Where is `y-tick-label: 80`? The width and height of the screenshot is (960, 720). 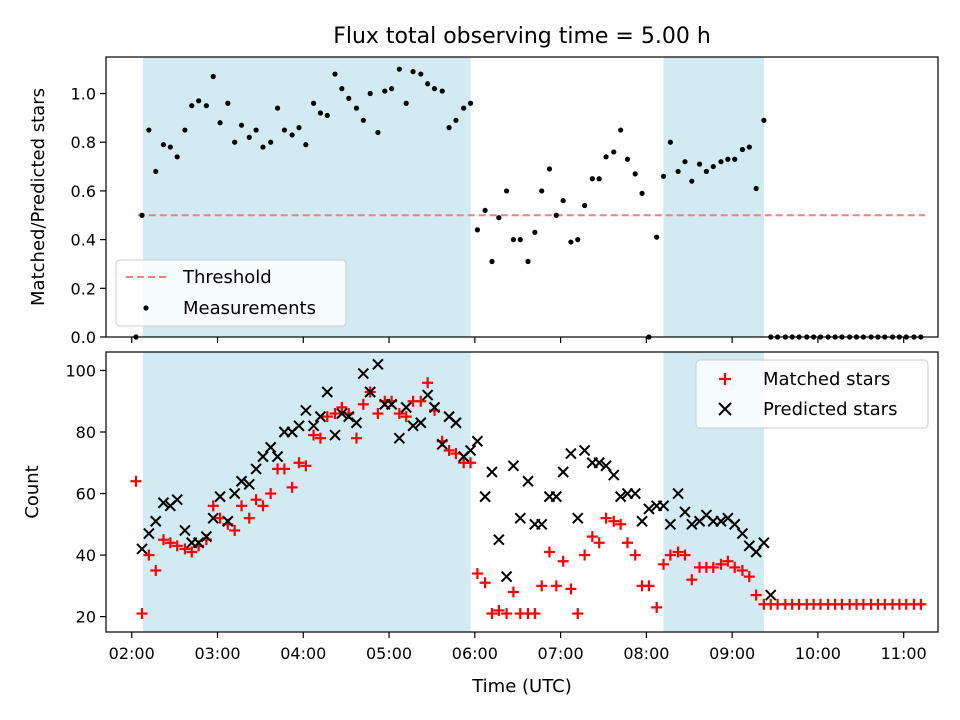 y-tick-label: 80 is located at coordinates (86, 432).